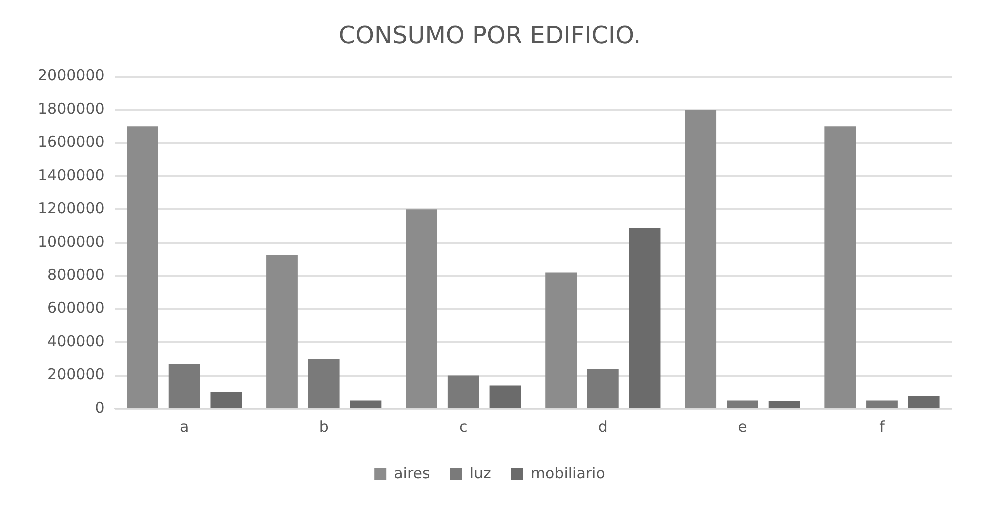 This screenshot has width=985, height=505. I want to click on legend-label: luz, so click(481, 473).